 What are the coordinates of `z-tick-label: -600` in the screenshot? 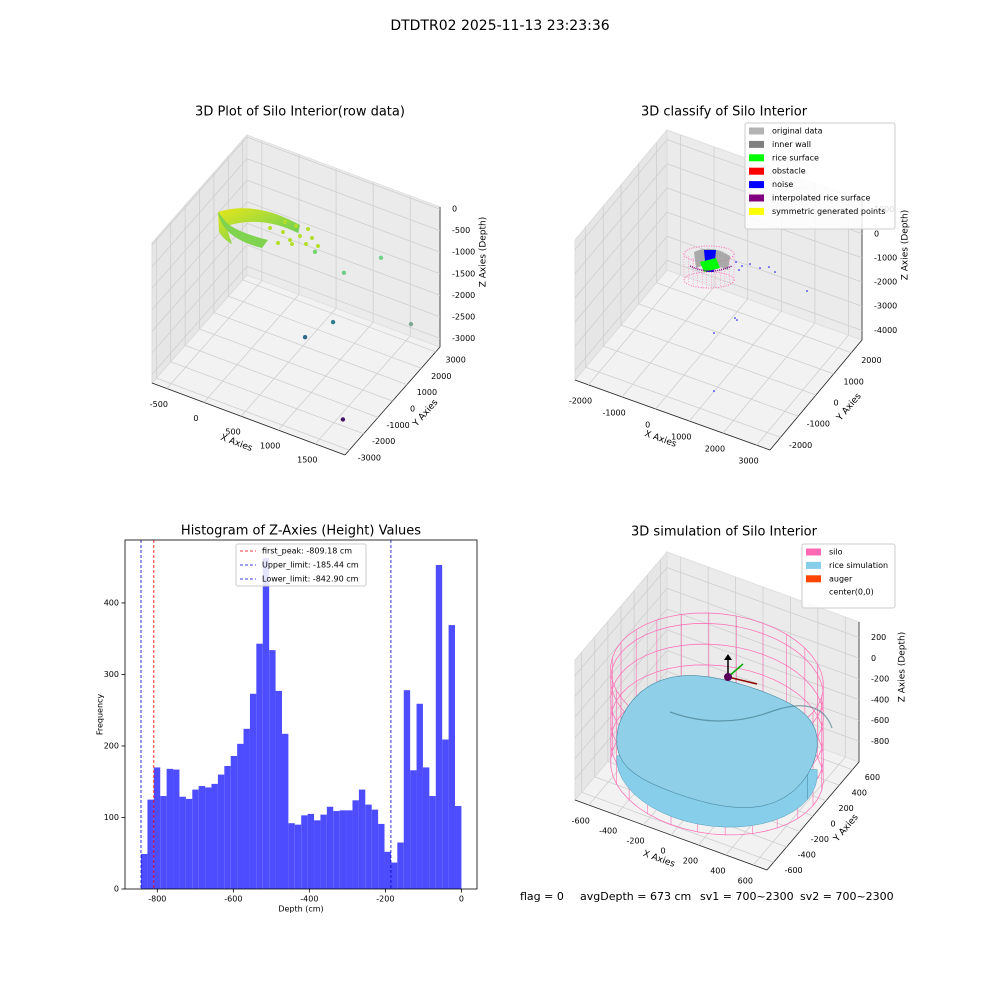 It's located at (880, 720).